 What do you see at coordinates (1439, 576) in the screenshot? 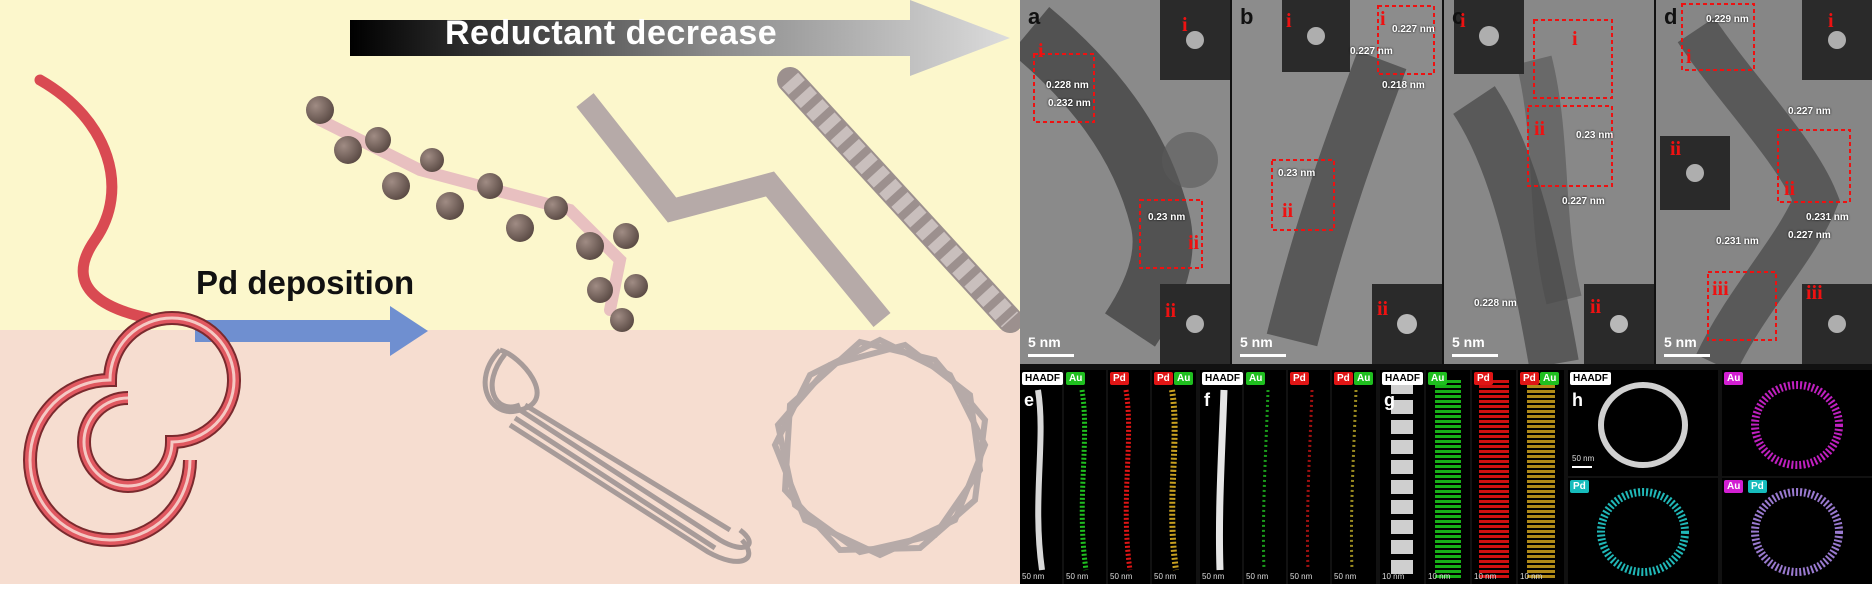
I see `scale-g-2: 10 nm` at bounding box center [1439, 576].